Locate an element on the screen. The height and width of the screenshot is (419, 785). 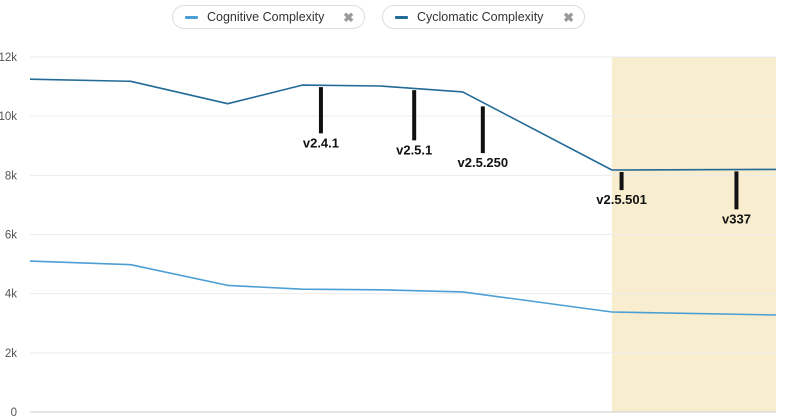
y-tick-label: 2k is located at coordinates (11, 354).